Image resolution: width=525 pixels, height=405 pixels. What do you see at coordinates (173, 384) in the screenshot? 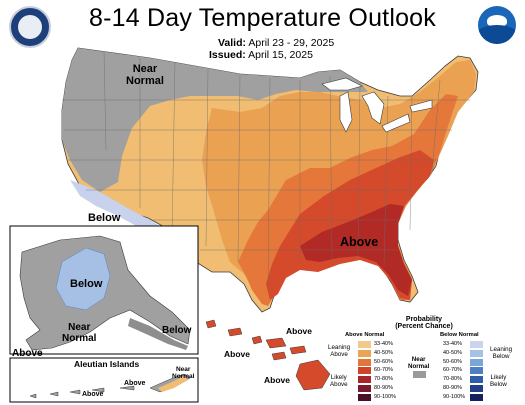
I see `aleutian-above-shape` at bounding box center [173, 384].